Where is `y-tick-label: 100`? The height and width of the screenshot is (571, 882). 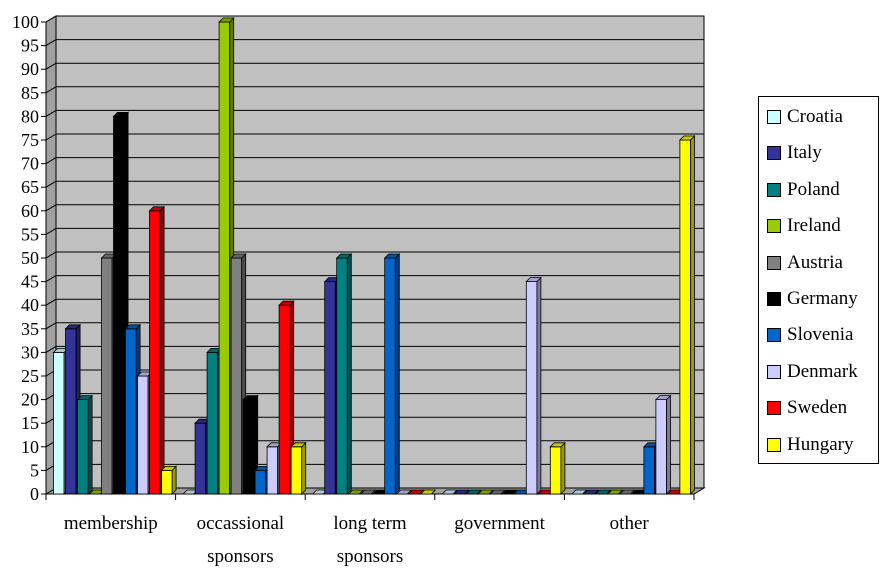 y-tick-label: 100 is located at coordinates (25, 22).